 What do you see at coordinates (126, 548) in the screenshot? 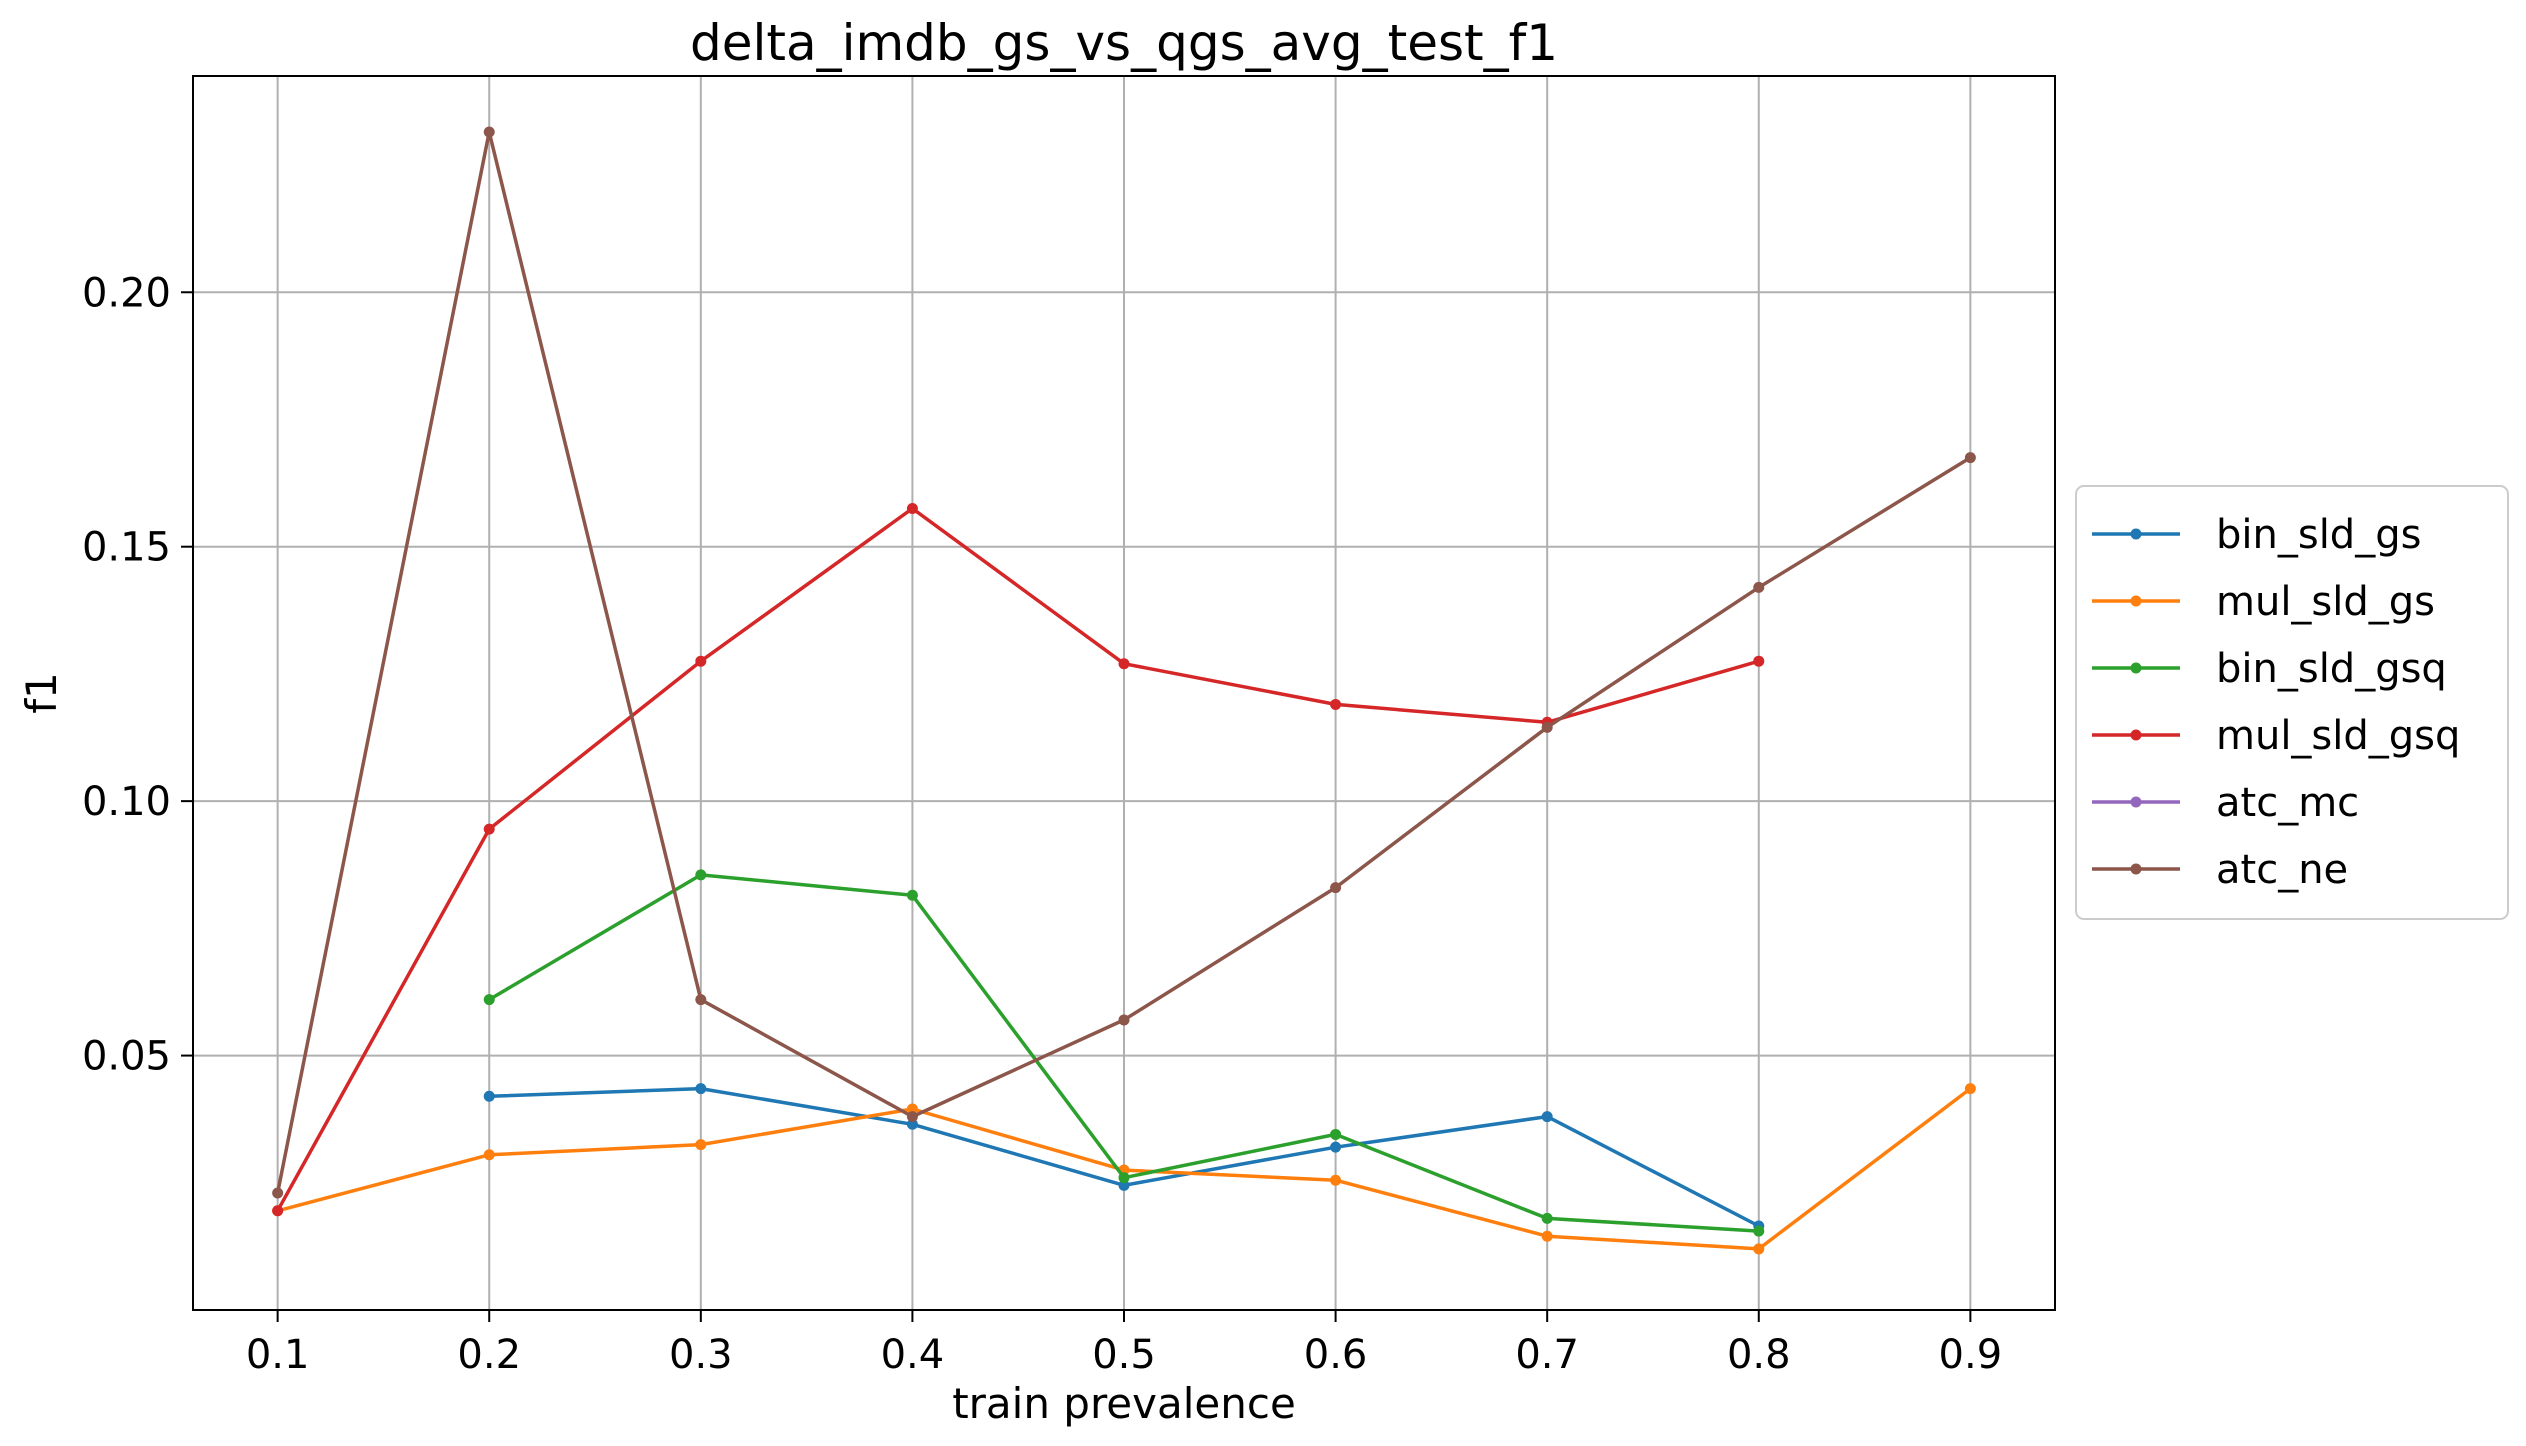
I see `y-tick-label: 0.15` at bounding box center [126, 548].